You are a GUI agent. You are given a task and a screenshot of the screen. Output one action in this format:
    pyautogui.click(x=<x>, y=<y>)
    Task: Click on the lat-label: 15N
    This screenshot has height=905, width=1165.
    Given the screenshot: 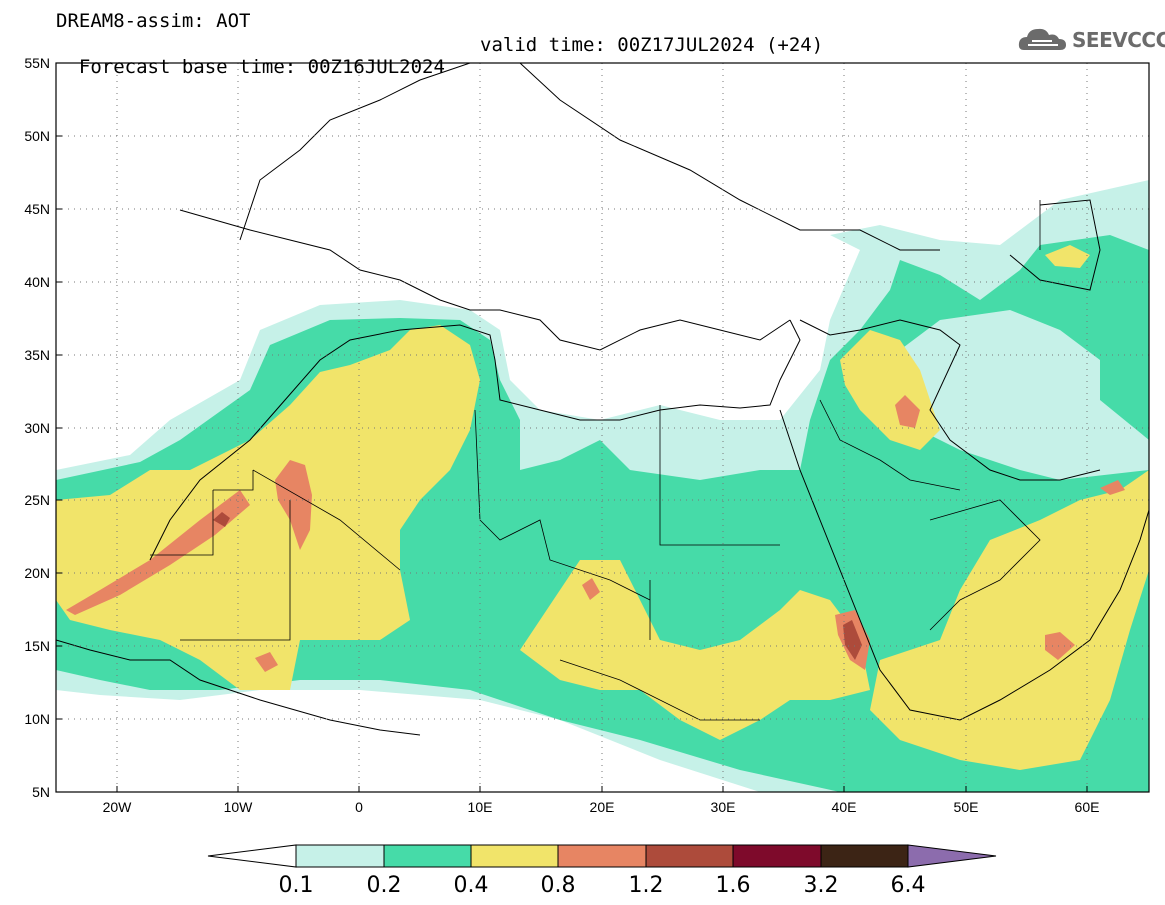 What is the action you would take?
    pyautogui.click(x=37, y=646)
    